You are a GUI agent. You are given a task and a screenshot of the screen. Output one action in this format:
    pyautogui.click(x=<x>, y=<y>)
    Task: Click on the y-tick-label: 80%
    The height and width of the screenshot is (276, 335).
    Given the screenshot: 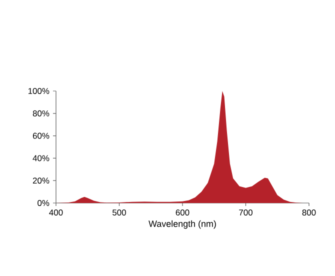 What is the action you would take?
    pyautogui.click(x=41, y=113)
    